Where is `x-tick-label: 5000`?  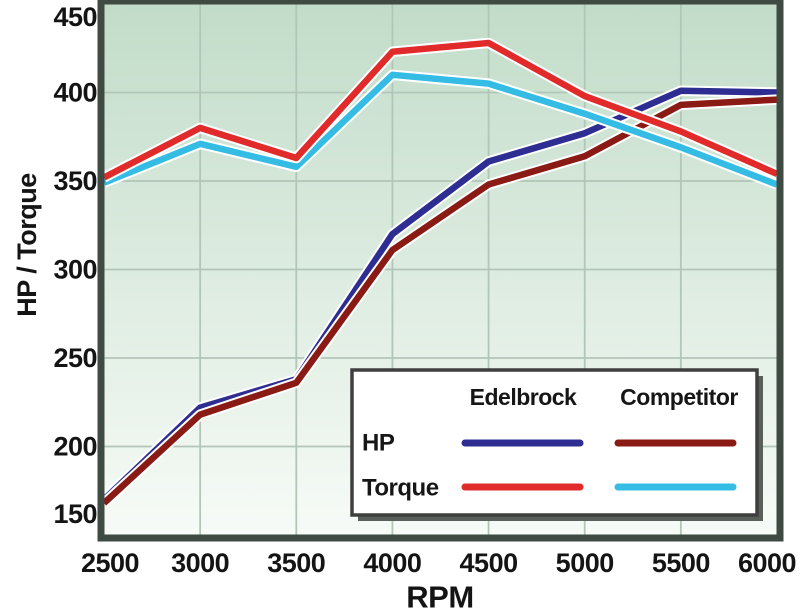 x-tick-label: 5000 is located at coordinates (585, 563).